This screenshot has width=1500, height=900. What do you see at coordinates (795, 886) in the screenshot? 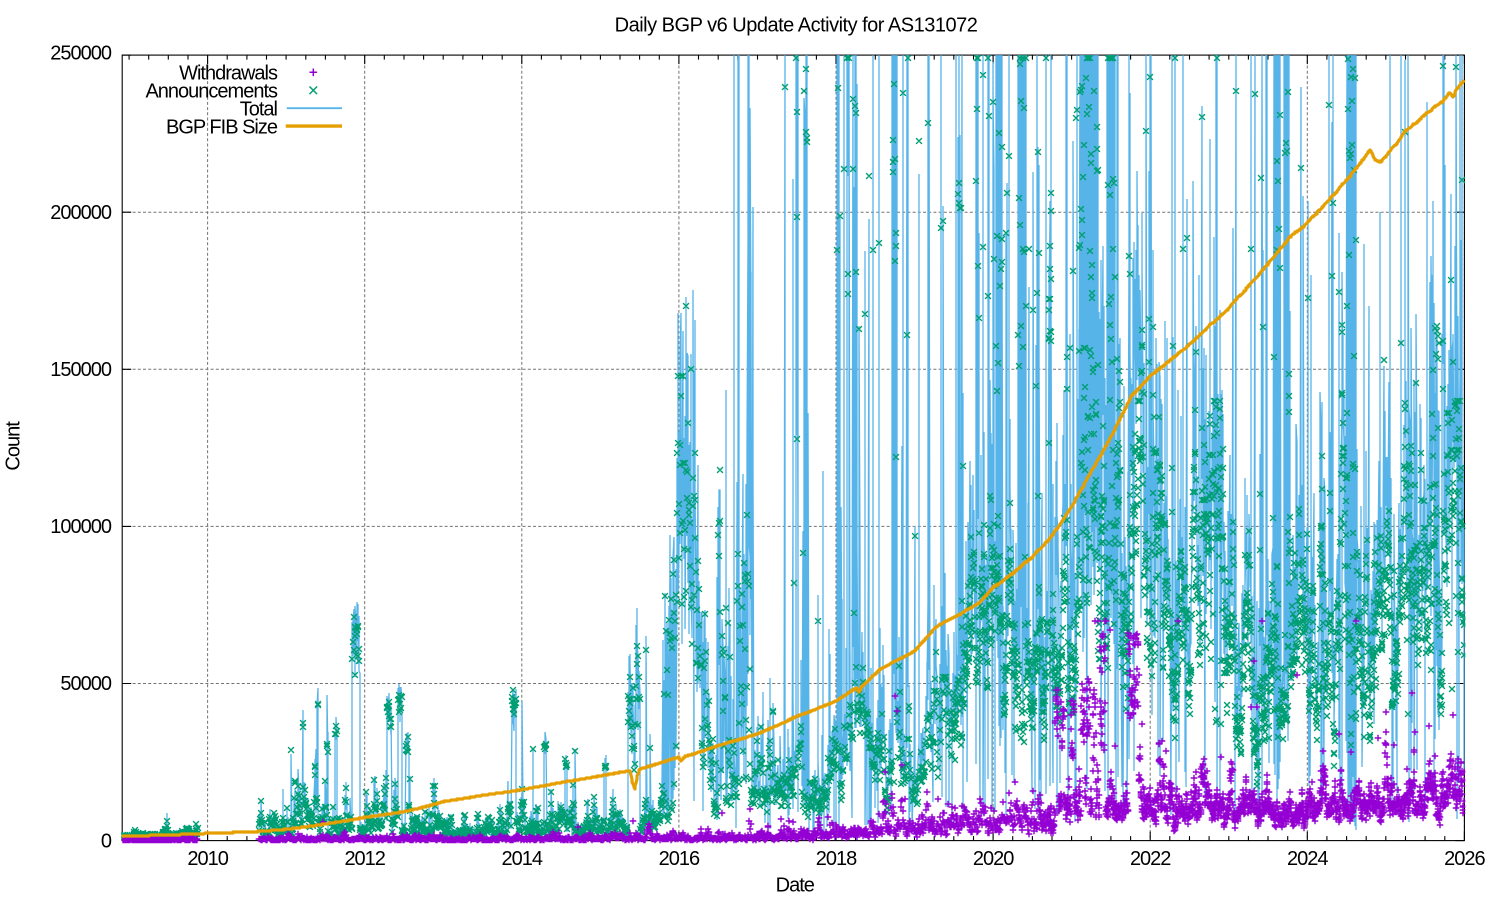
I see `svg-text: Date` at bounding box center [795, 886].